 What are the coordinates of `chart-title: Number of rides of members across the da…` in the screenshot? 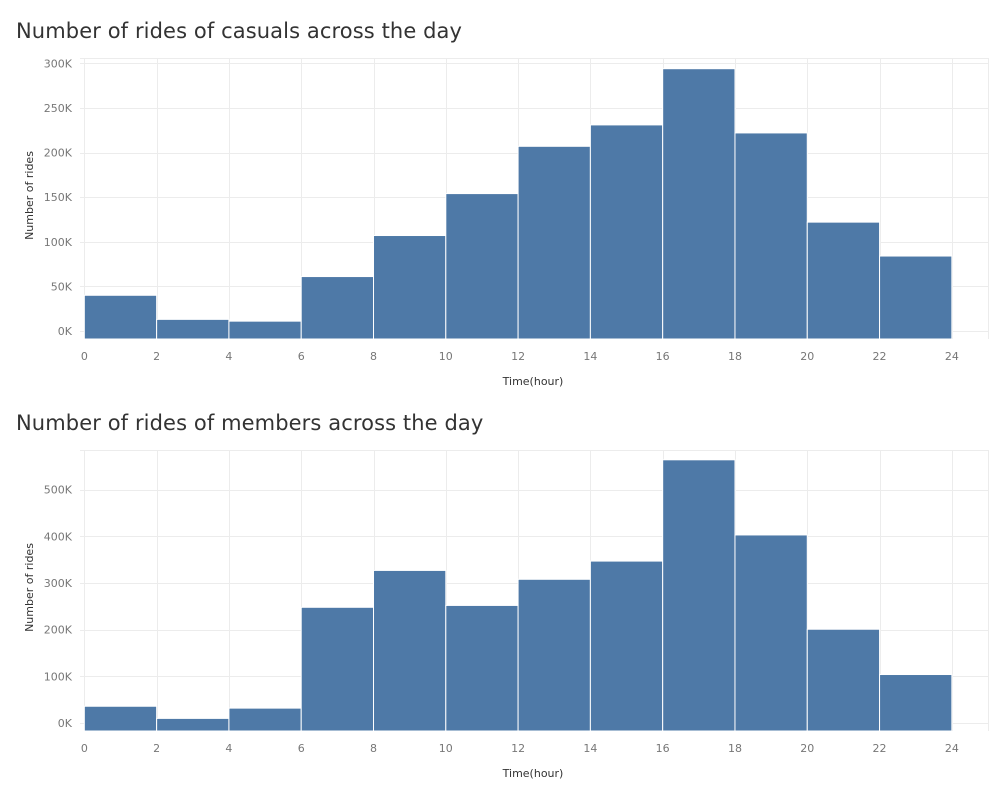 It's located at (250, 423).